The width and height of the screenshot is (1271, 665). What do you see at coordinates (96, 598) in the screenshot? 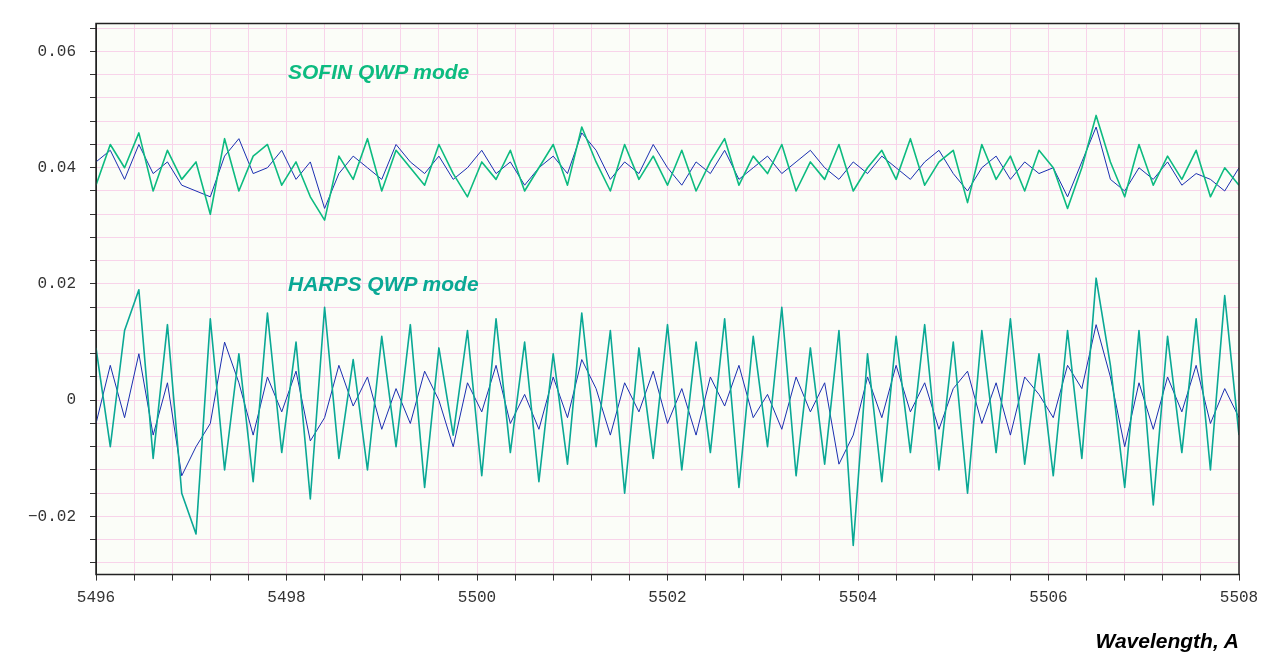
I see `x-tick-label: 5496` at bounding box center [96, 598].